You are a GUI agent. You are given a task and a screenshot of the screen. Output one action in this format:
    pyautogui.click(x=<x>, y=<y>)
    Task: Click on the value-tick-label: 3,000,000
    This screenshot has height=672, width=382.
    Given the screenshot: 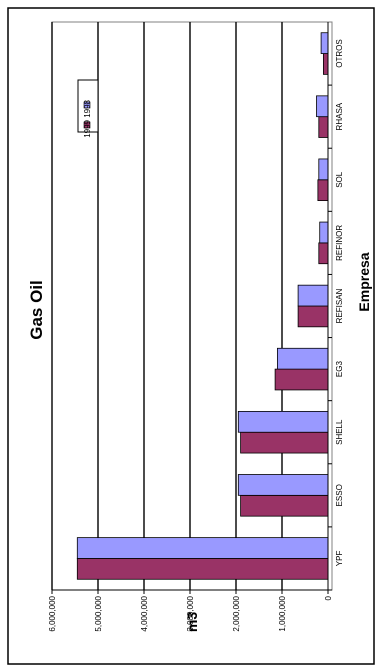 What is the action you would take?
    pyautogui.click(x=190, y=613)
    